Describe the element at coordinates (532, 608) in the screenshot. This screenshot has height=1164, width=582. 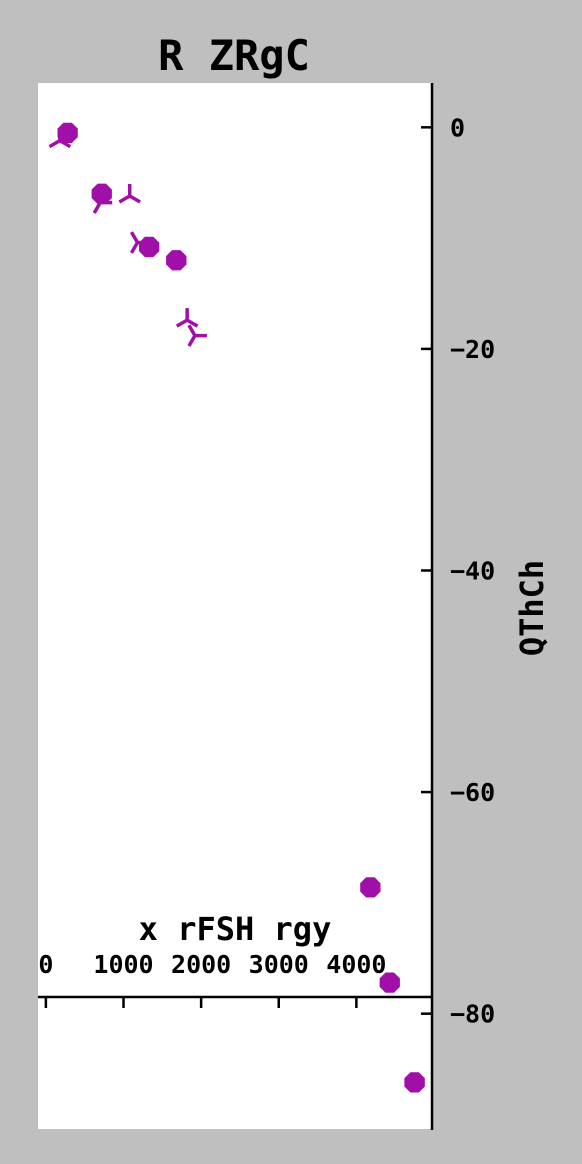
I see `y-axis-label: QThCh` at that location.